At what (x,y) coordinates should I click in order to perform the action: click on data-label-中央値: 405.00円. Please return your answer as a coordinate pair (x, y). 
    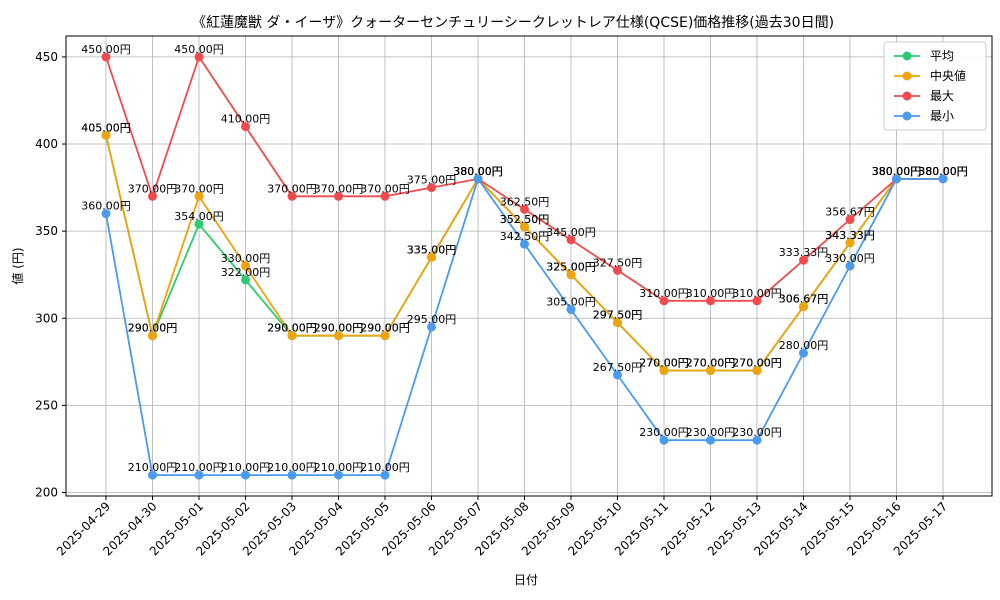
    Looking at the image, I should click on (106, 127).